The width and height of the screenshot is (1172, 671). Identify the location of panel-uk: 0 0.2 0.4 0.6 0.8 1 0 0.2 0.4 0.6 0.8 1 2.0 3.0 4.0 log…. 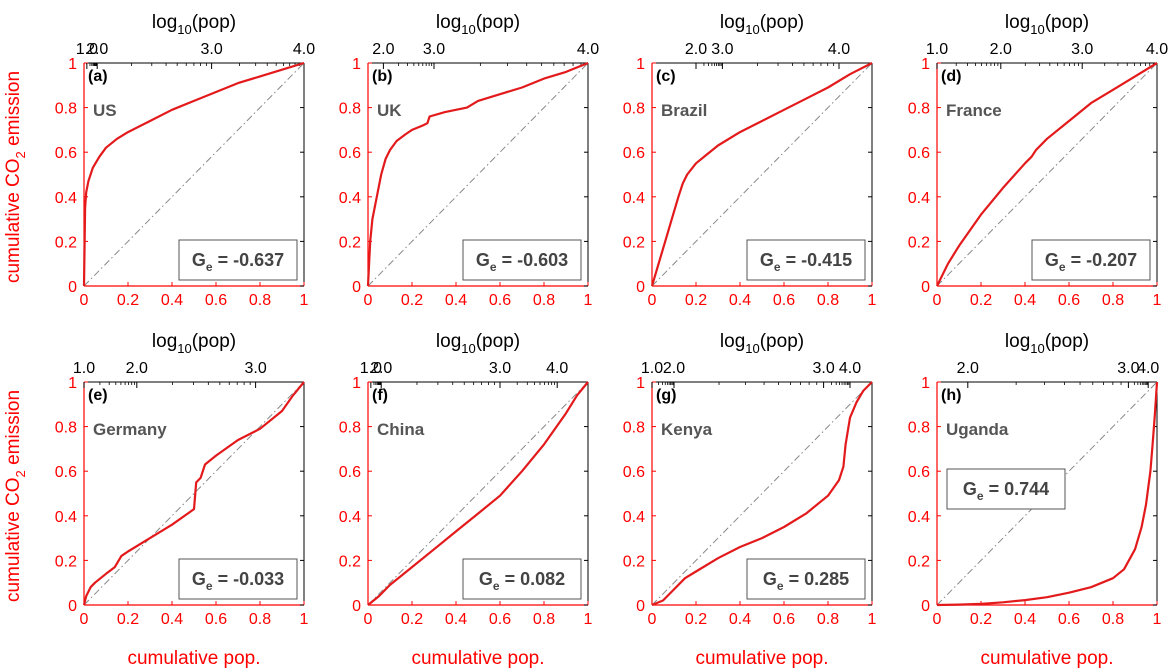
(469, 160).